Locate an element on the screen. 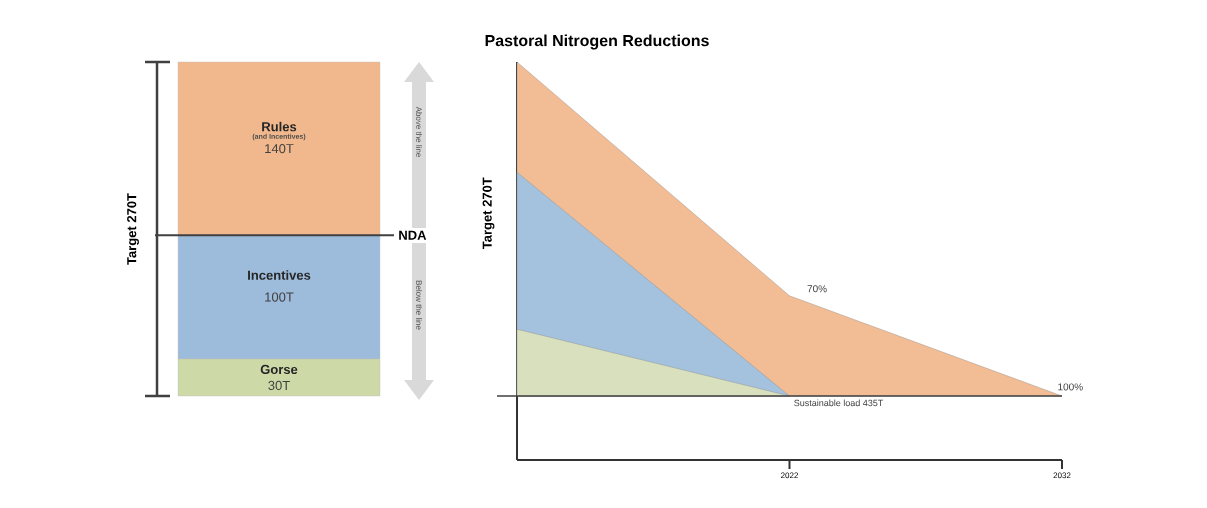 This screenshot has height=508, width=1207. series-label: Gorse is located at coordinates (279, 369).